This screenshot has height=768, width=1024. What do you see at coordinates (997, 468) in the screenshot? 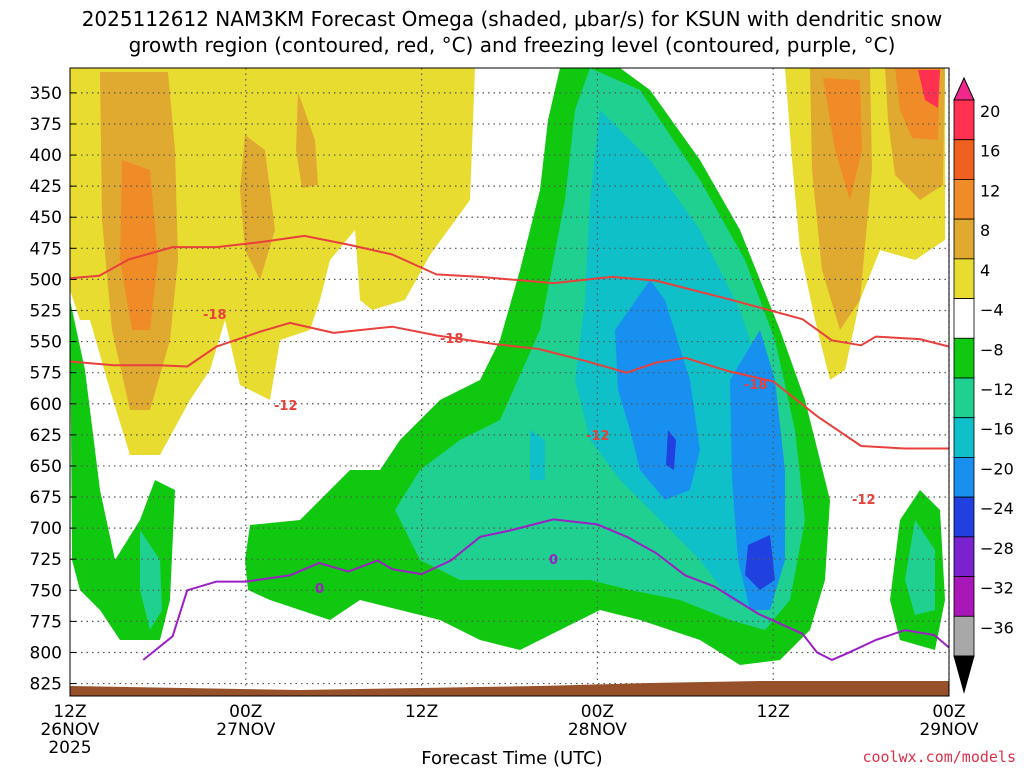
I see `colorbar-label: −20` at bounding box center [997, 468].